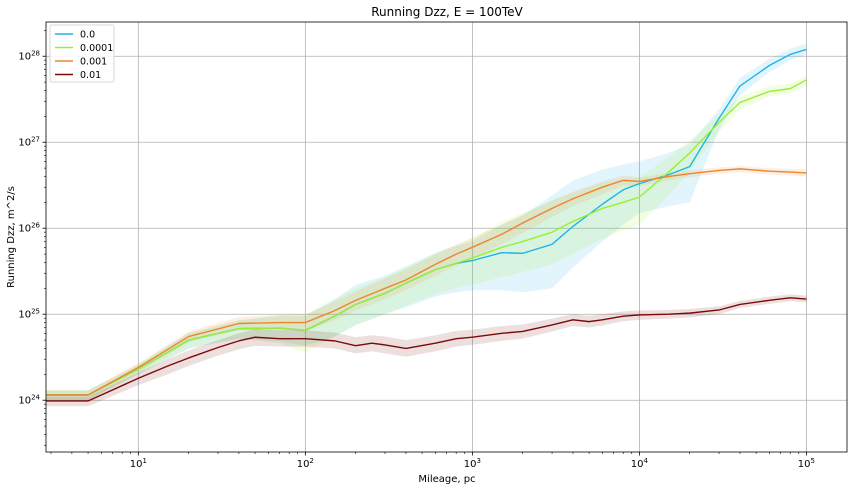 Image resolution: width=854 pixels, height=489 pixels. What do you see at coordinates (640, 463) in the screenshot?
I see `x-tick-label: 104` at bounding box center [640, 463].